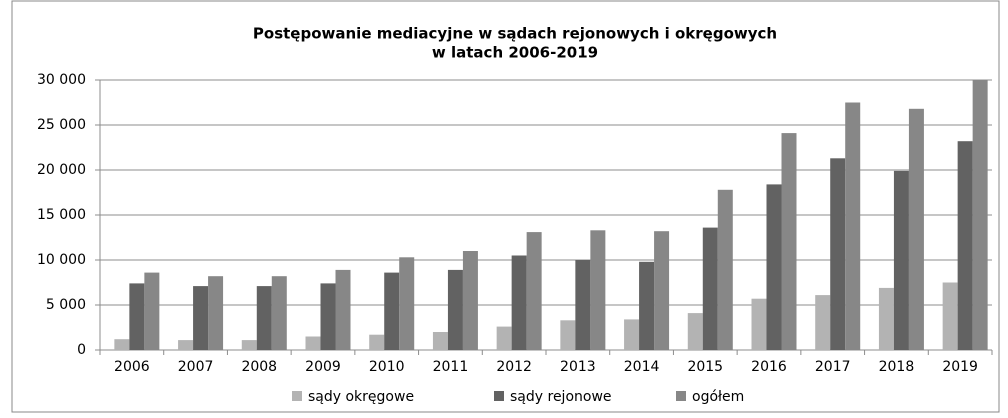 This screenshot has width=1008, height=418. I want to click on y-tick-label: 30 000, so click(61, 80).